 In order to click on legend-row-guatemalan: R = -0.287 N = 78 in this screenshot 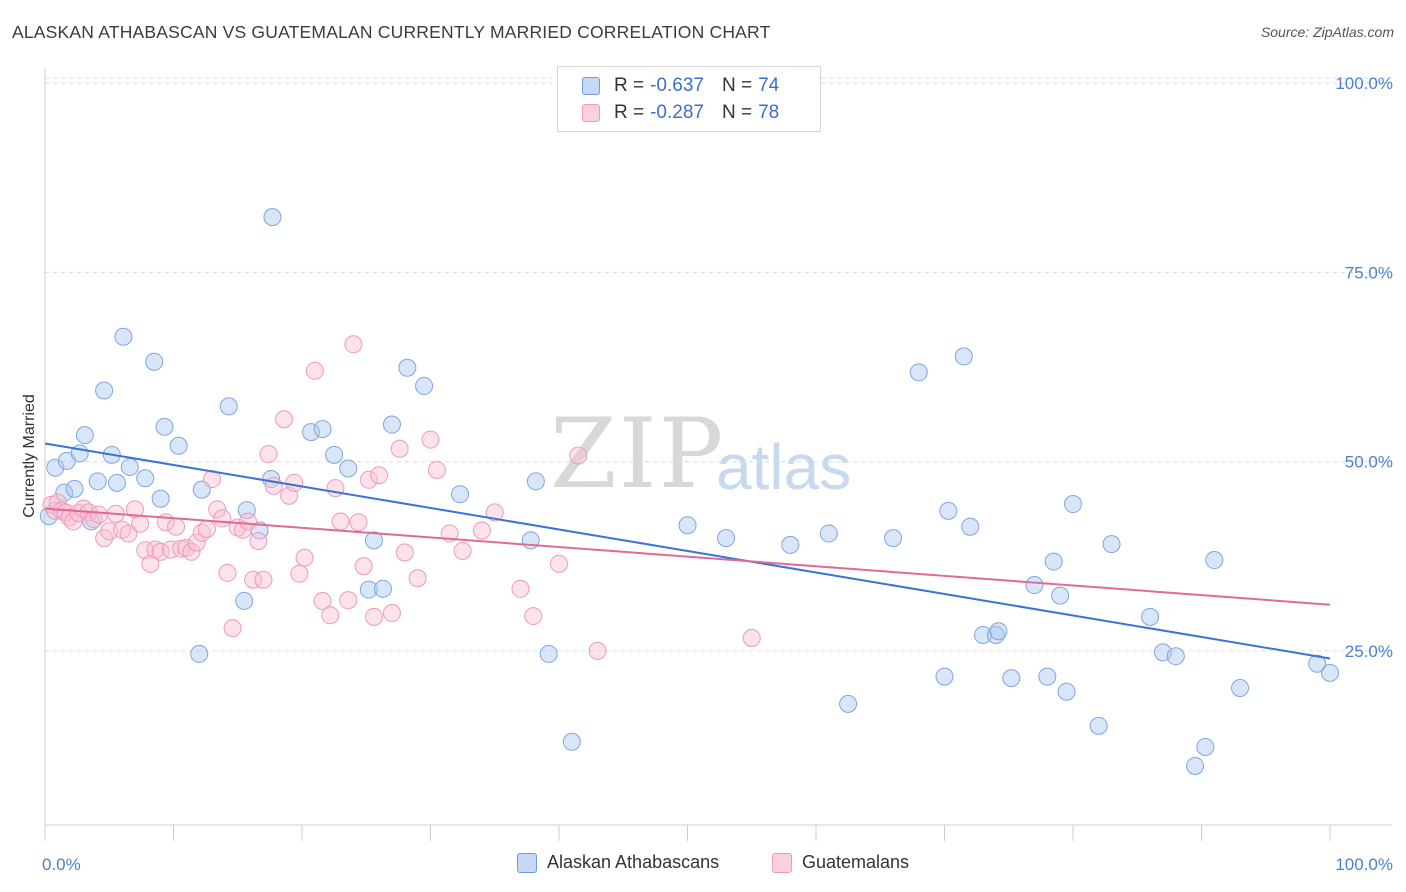, I will do `click(680, 113)`.